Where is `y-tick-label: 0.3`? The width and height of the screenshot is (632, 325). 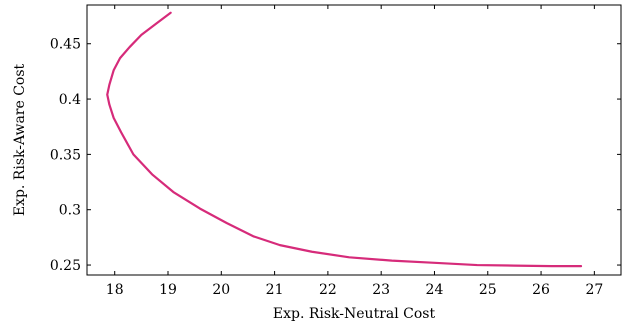 y-tick-label: 0.3 is located at coordinates (70, 211).